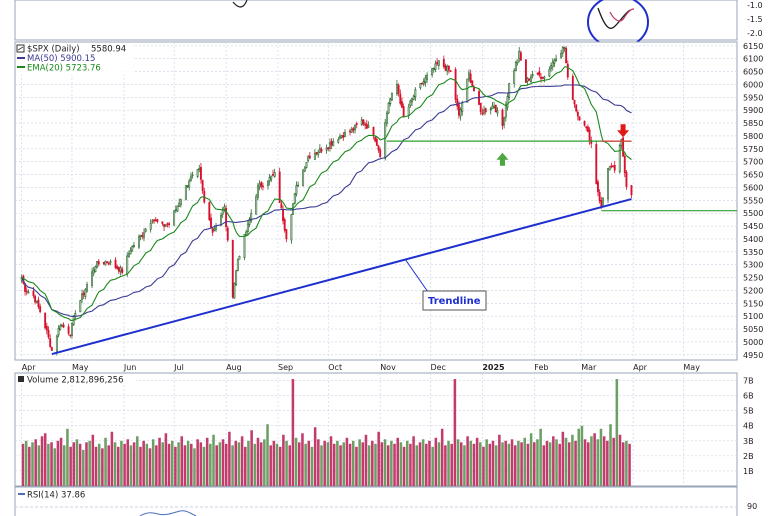 Image resolution: width=780 pixels, height=516 pixels. Describe the element at coordinates (755, 19) in the screenshot. I see `top-tick-1: -1.5` at that location.